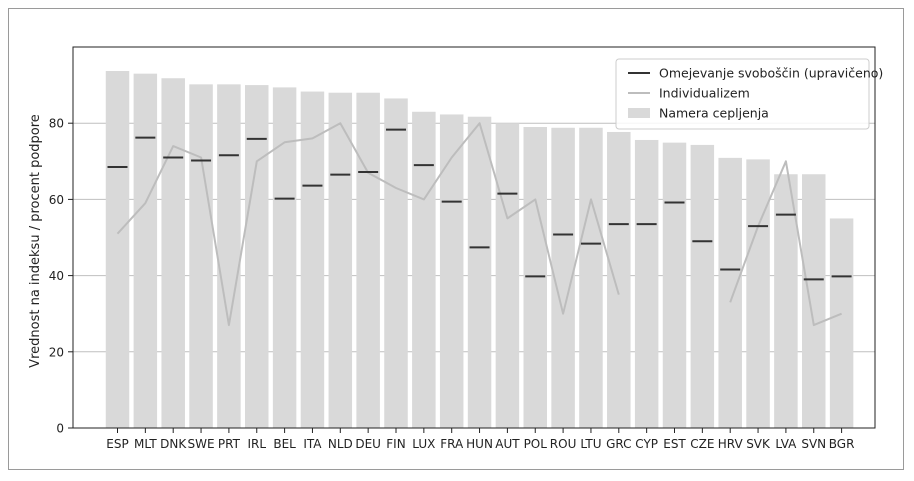 This screenshot has height=481, width=914. What do you see at coordinates (563, 444) in the screenshot?
I see `x-tick-label-rou: ROU` at bounding box center [563, 444].